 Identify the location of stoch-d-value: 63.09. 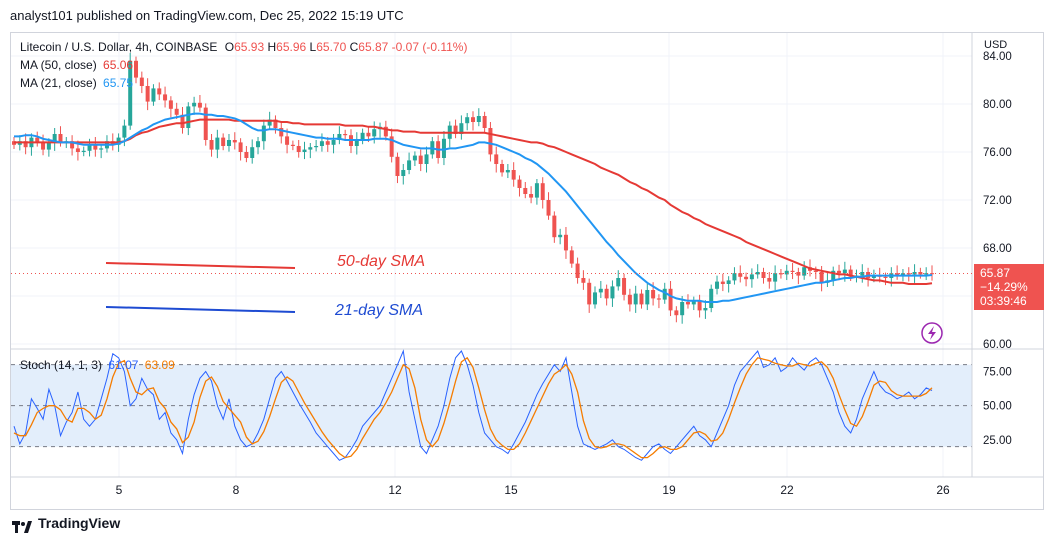
(159, 365).